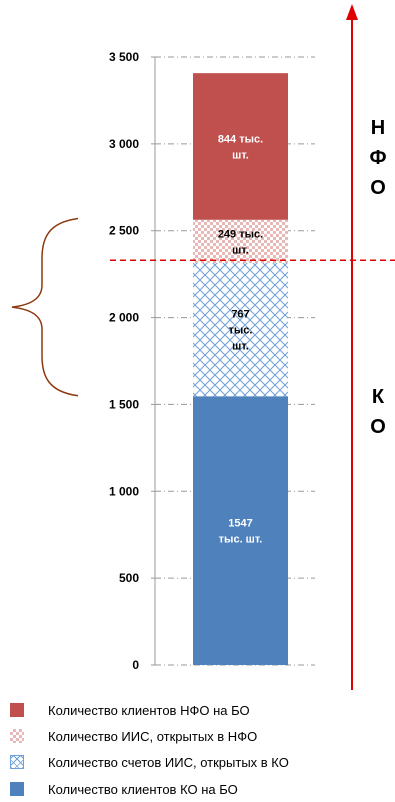  What do you see at coordinates (124, 318) in the screenshot?
I see `y-tick-label: 2 000` at bounding box center [124, 318].